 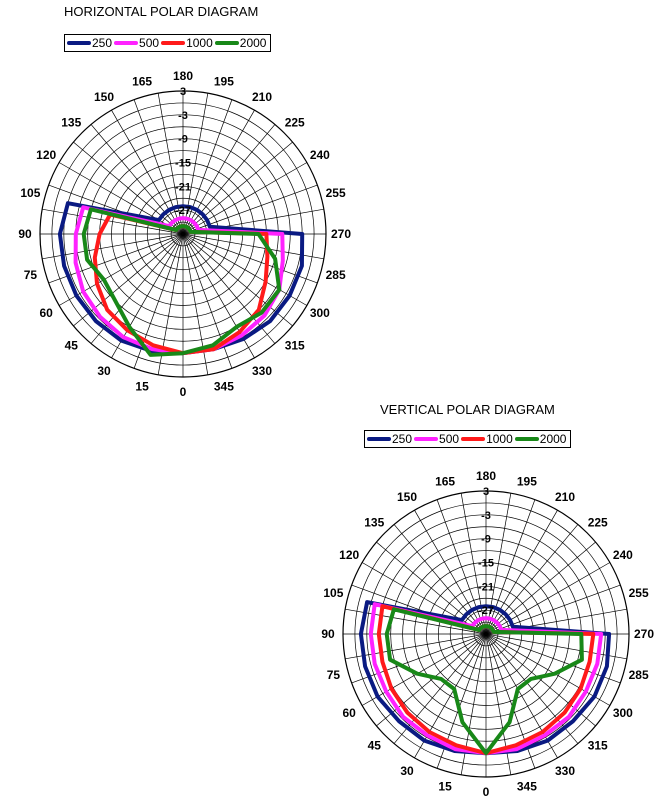 I want to click on legend-item: 250, so click(x=389, y=439).